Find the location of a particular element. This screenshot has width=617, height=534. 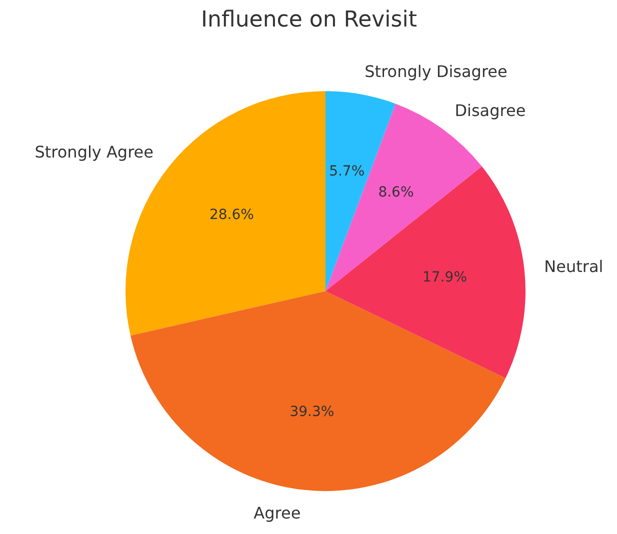

data-label: 8.6% is located at coordinates (396, 192).